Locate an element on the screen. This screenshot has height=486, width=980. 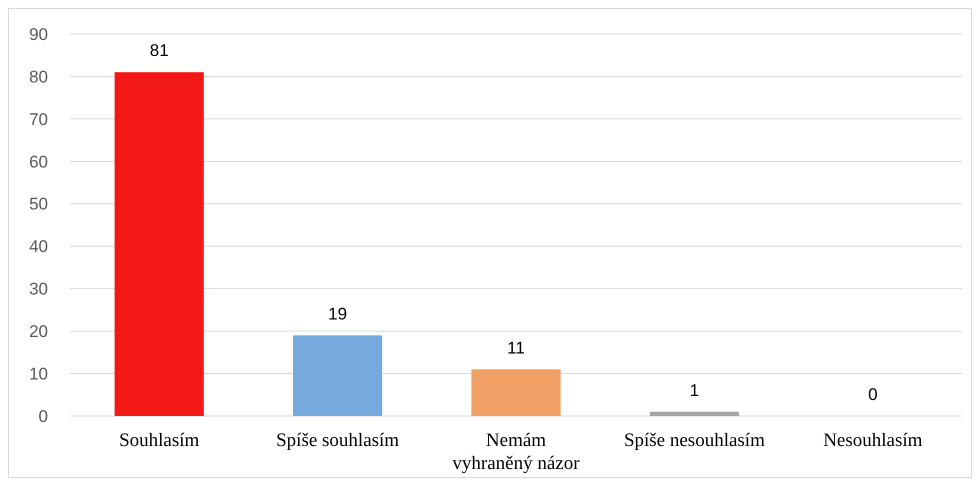
data-label: 11 is located at coordinates (516, 348).